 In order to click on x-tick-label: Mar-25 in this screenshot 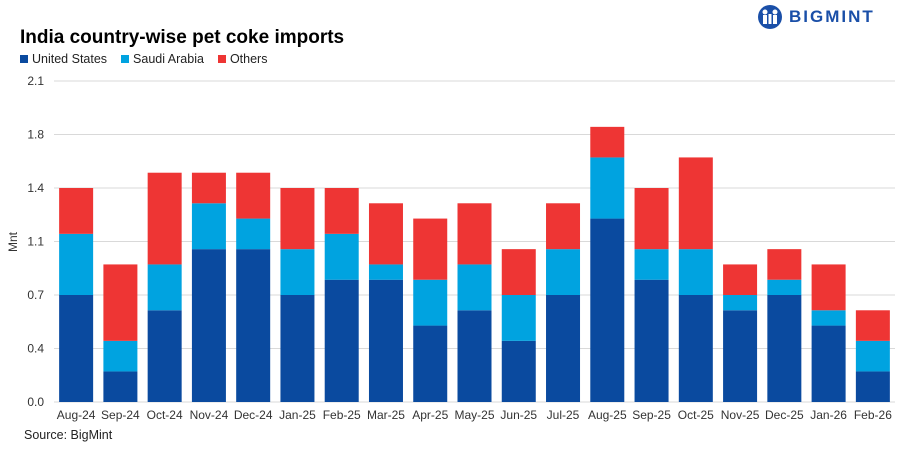, I will do `click(386, 415)`.